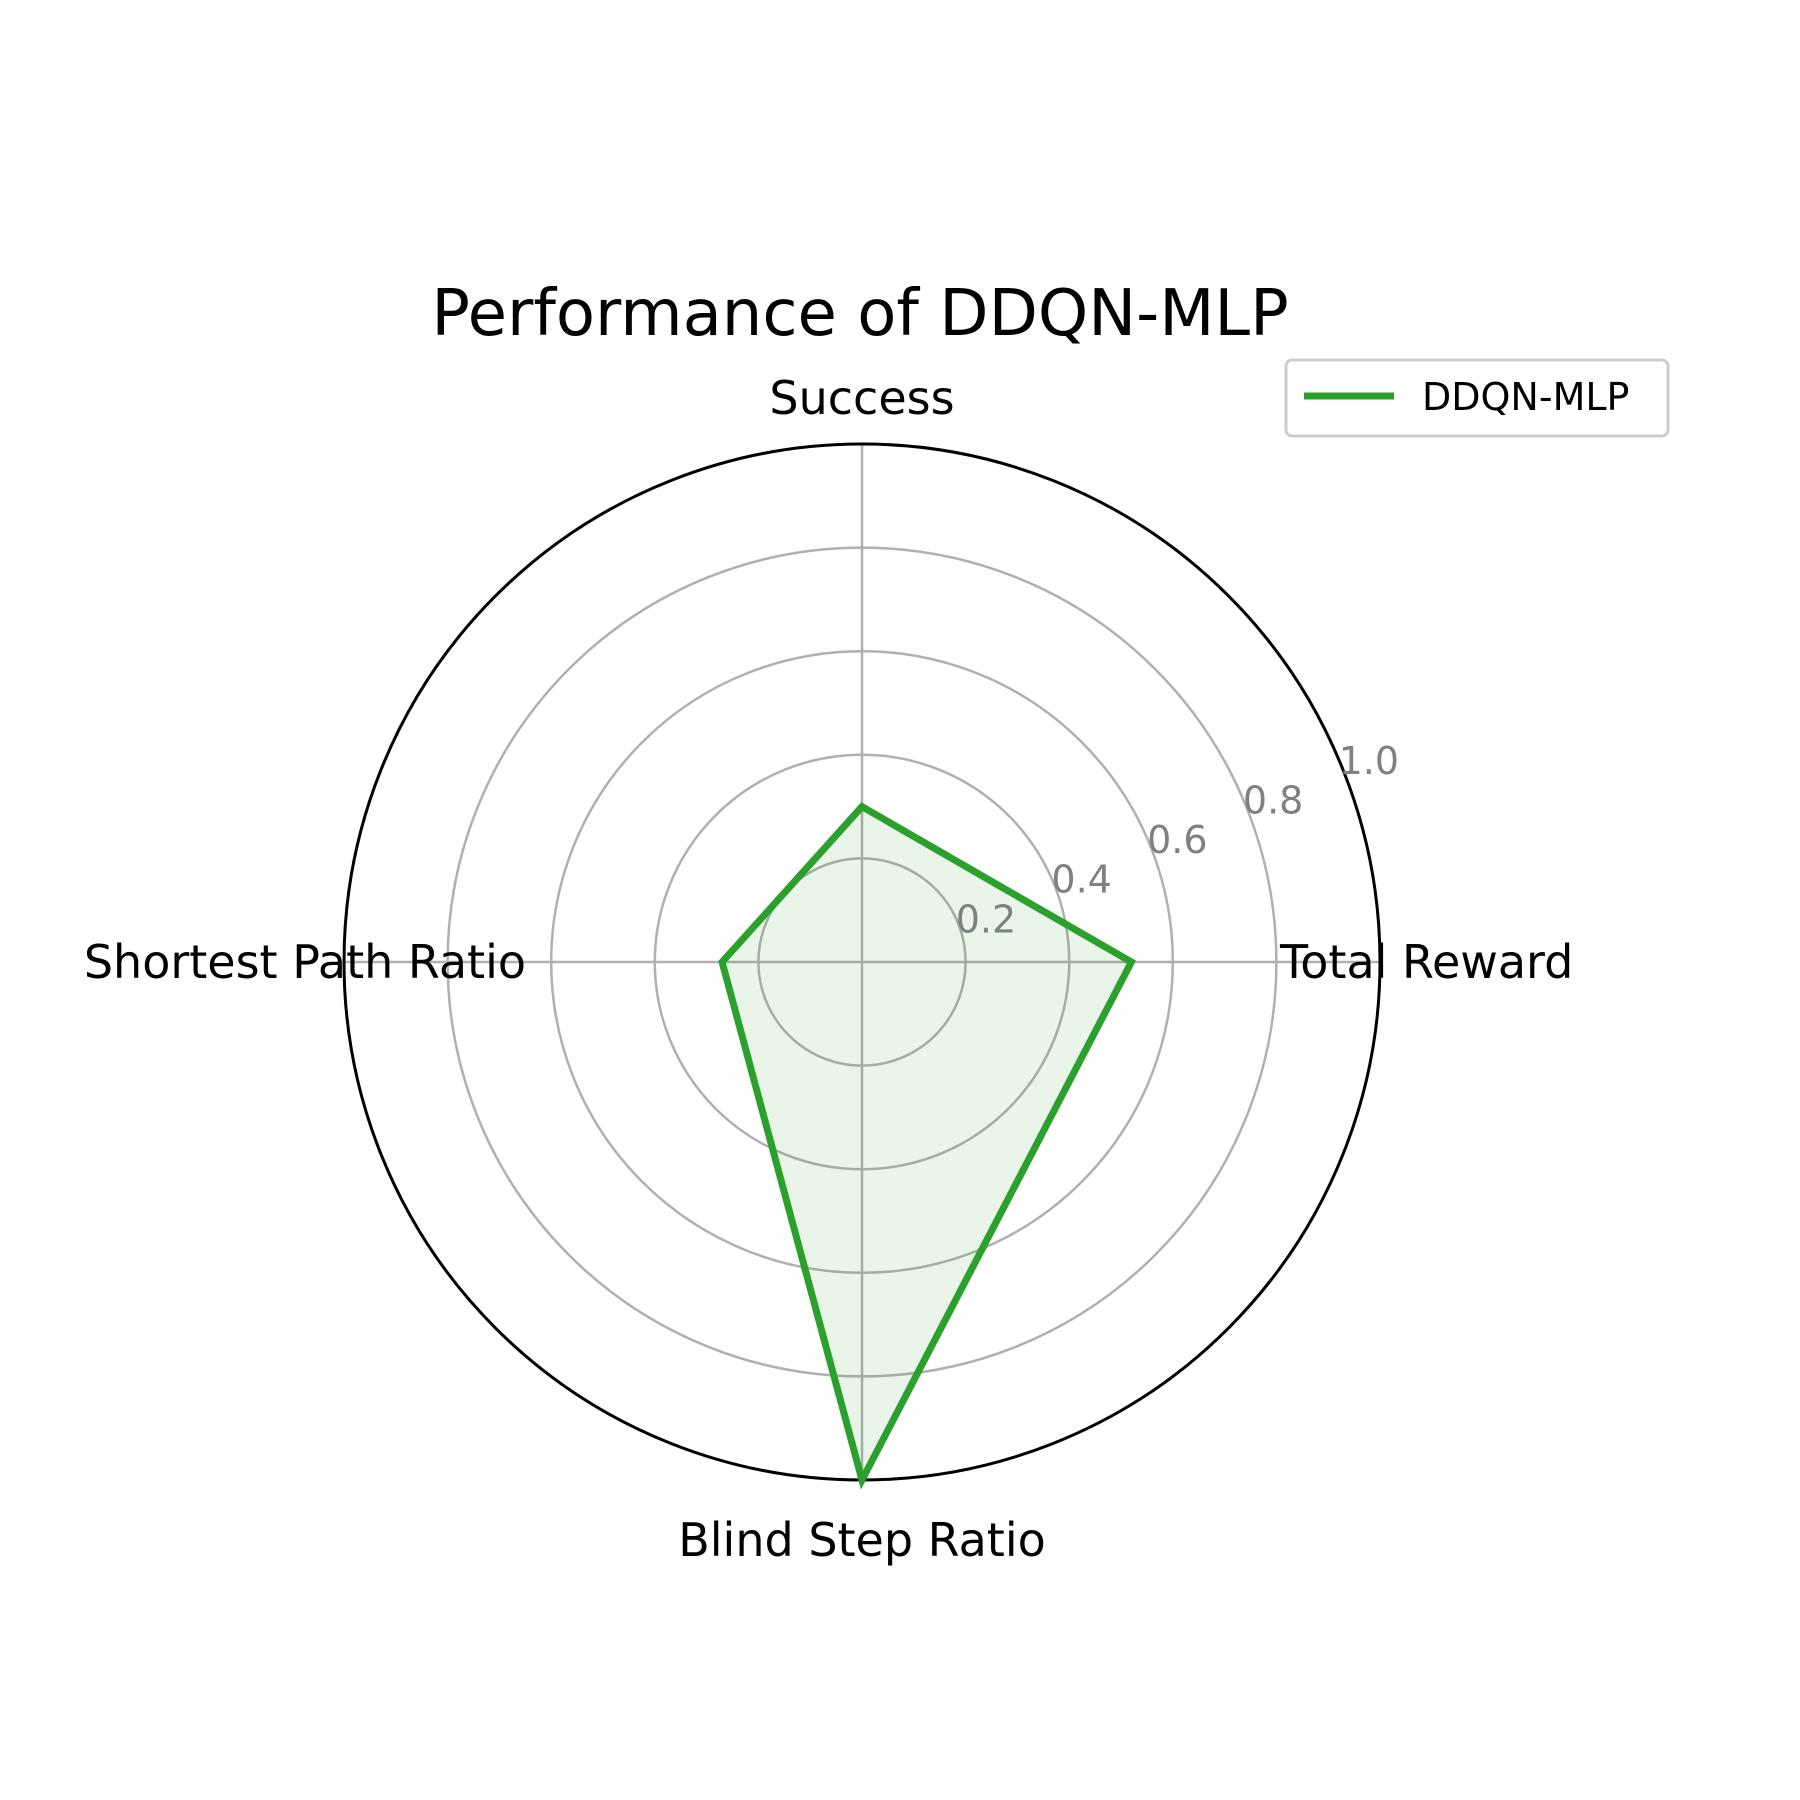 The width and height of the screenshot is (1800, 1800). I want to click on series-layer, so click(927, 1146).